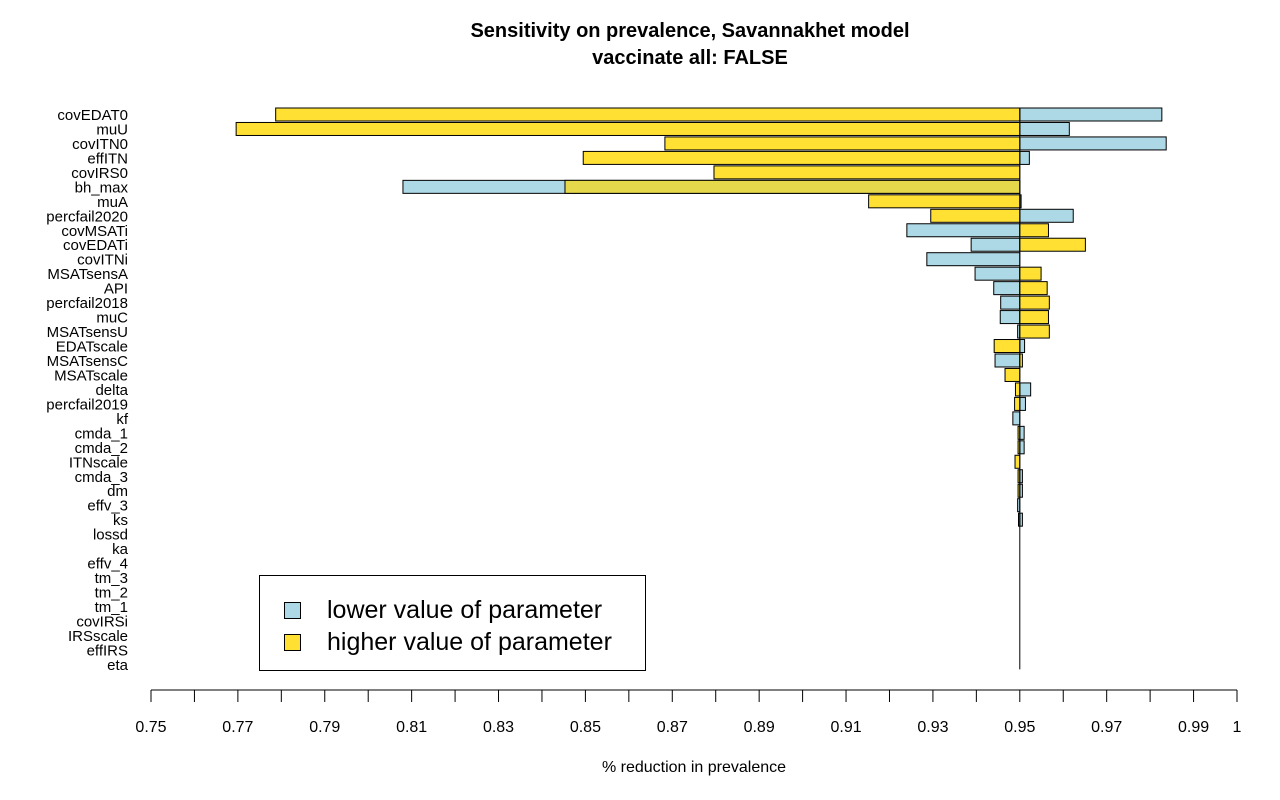  What do you see at coordinates (1024, 157) in the screenshot?
I see `bar-lower-effITN` at bounding box center [1024, 157].